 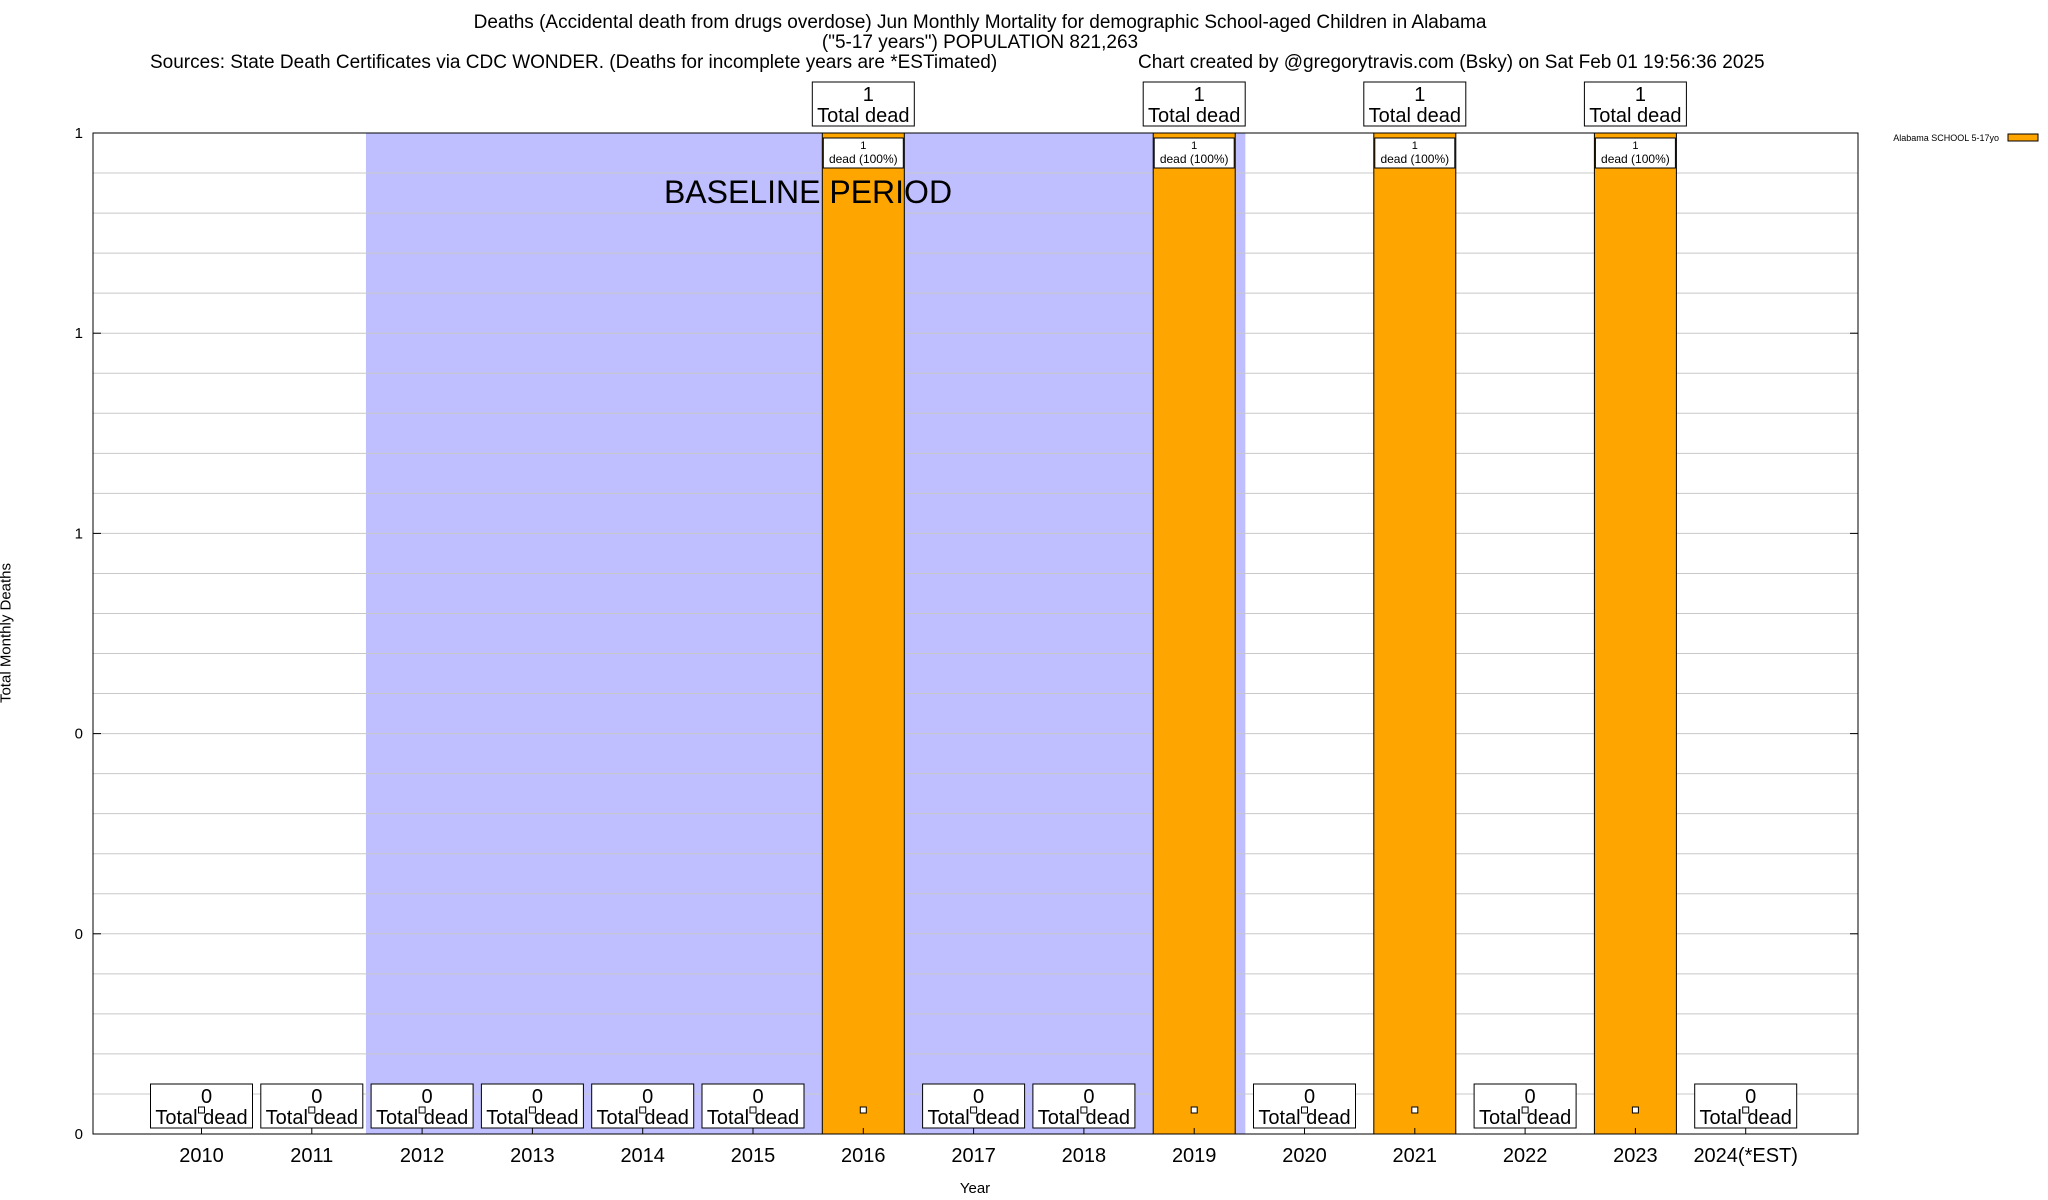 What do you see at coordinates (1194, 1156) in the screenshot?
I see `x-tick-label: 2019` at bounding box center [1194, 1156].